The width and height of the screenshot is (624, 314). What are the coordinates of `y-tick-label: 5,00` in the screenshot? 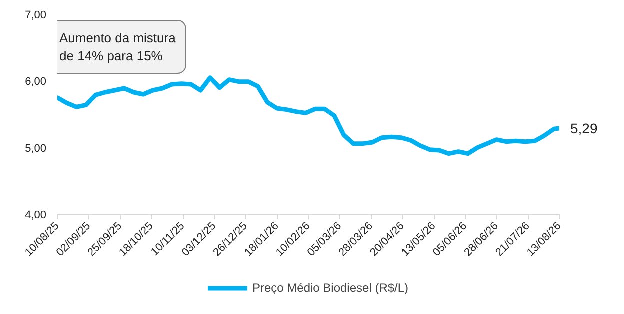 It's located at (36, 148).